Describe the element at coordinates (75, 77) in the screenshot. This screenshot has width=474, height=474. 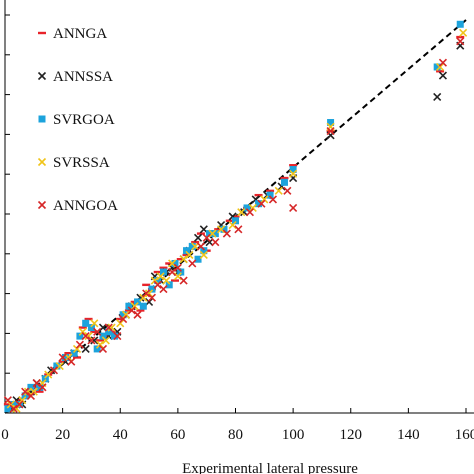
I see `legend-item-annssa: ANNSSA` at that location.